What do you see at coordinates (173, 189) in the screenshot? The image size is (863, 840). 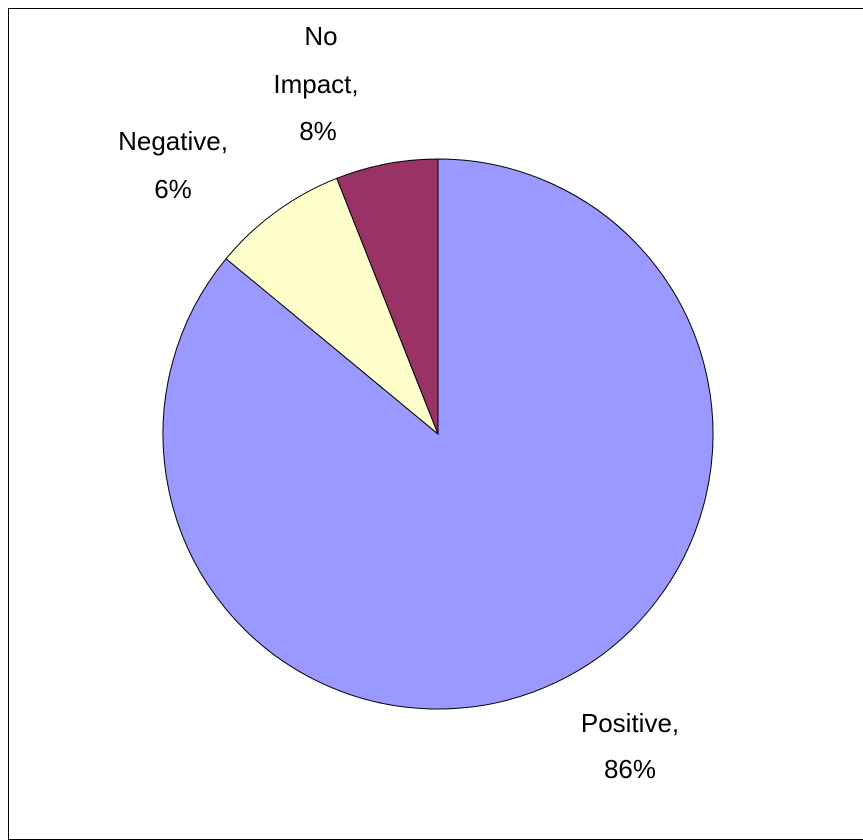 I see `data-label-negative: 6%` at bounding box center [173, 189].